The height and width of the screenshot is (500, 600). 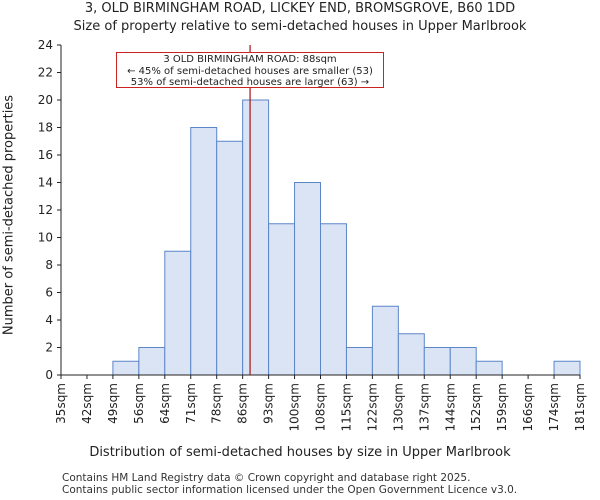 What do you see at coordinates (45, 210) in the screenshot?
I see `y-tick-label: 12` at bounding box center [45, 210].